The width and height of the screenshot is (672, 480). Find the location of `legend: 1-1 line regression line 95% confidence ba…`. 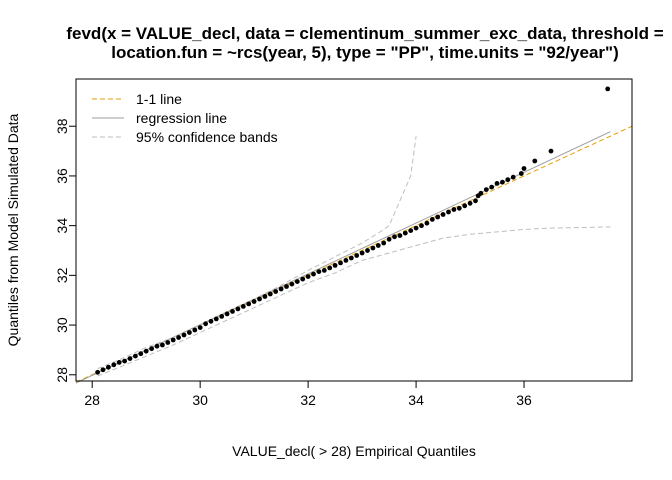

legend: 1-1 line regression line 95% confidence ba… is located at coordinates (185, 118).